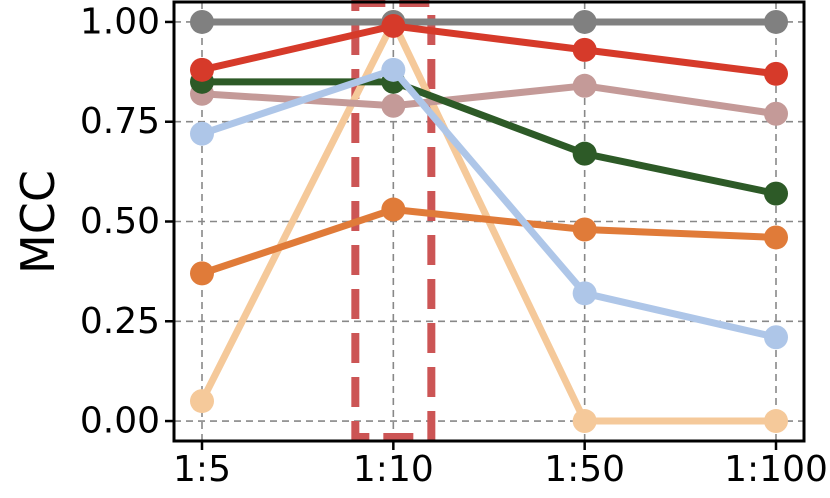  What do you see at coordinates (120, 21) in the screenshot?
I see `y-tick-label: 1.00` at bounding box center [120, 21].